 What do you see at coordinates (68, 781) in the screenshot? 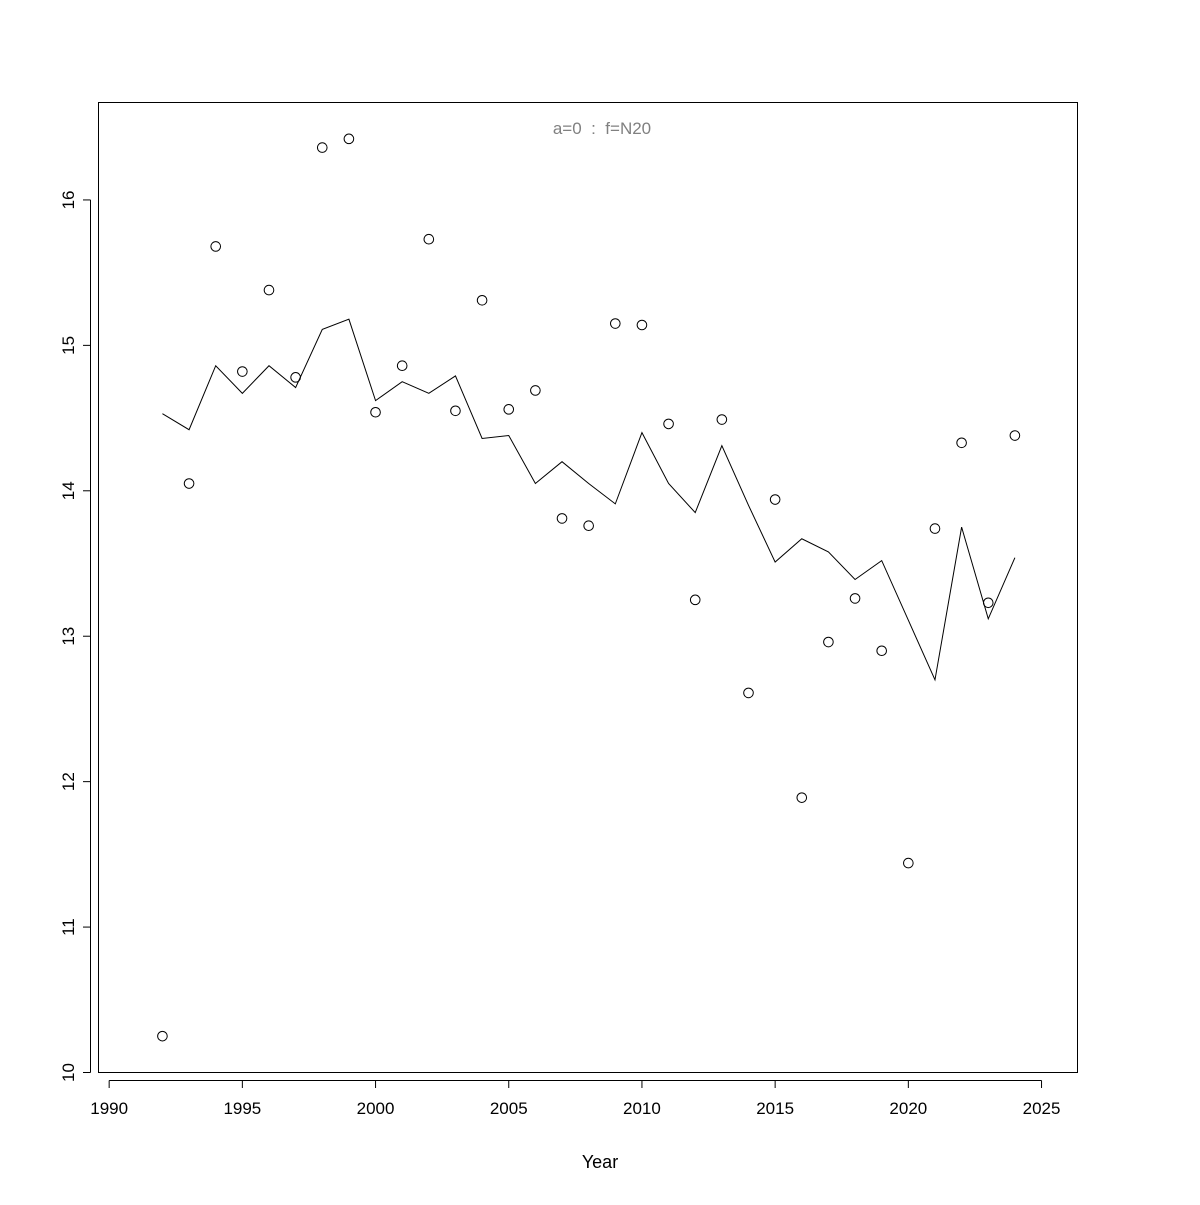
I see `y-tick-label: 12` at bounding box center [68, 781].